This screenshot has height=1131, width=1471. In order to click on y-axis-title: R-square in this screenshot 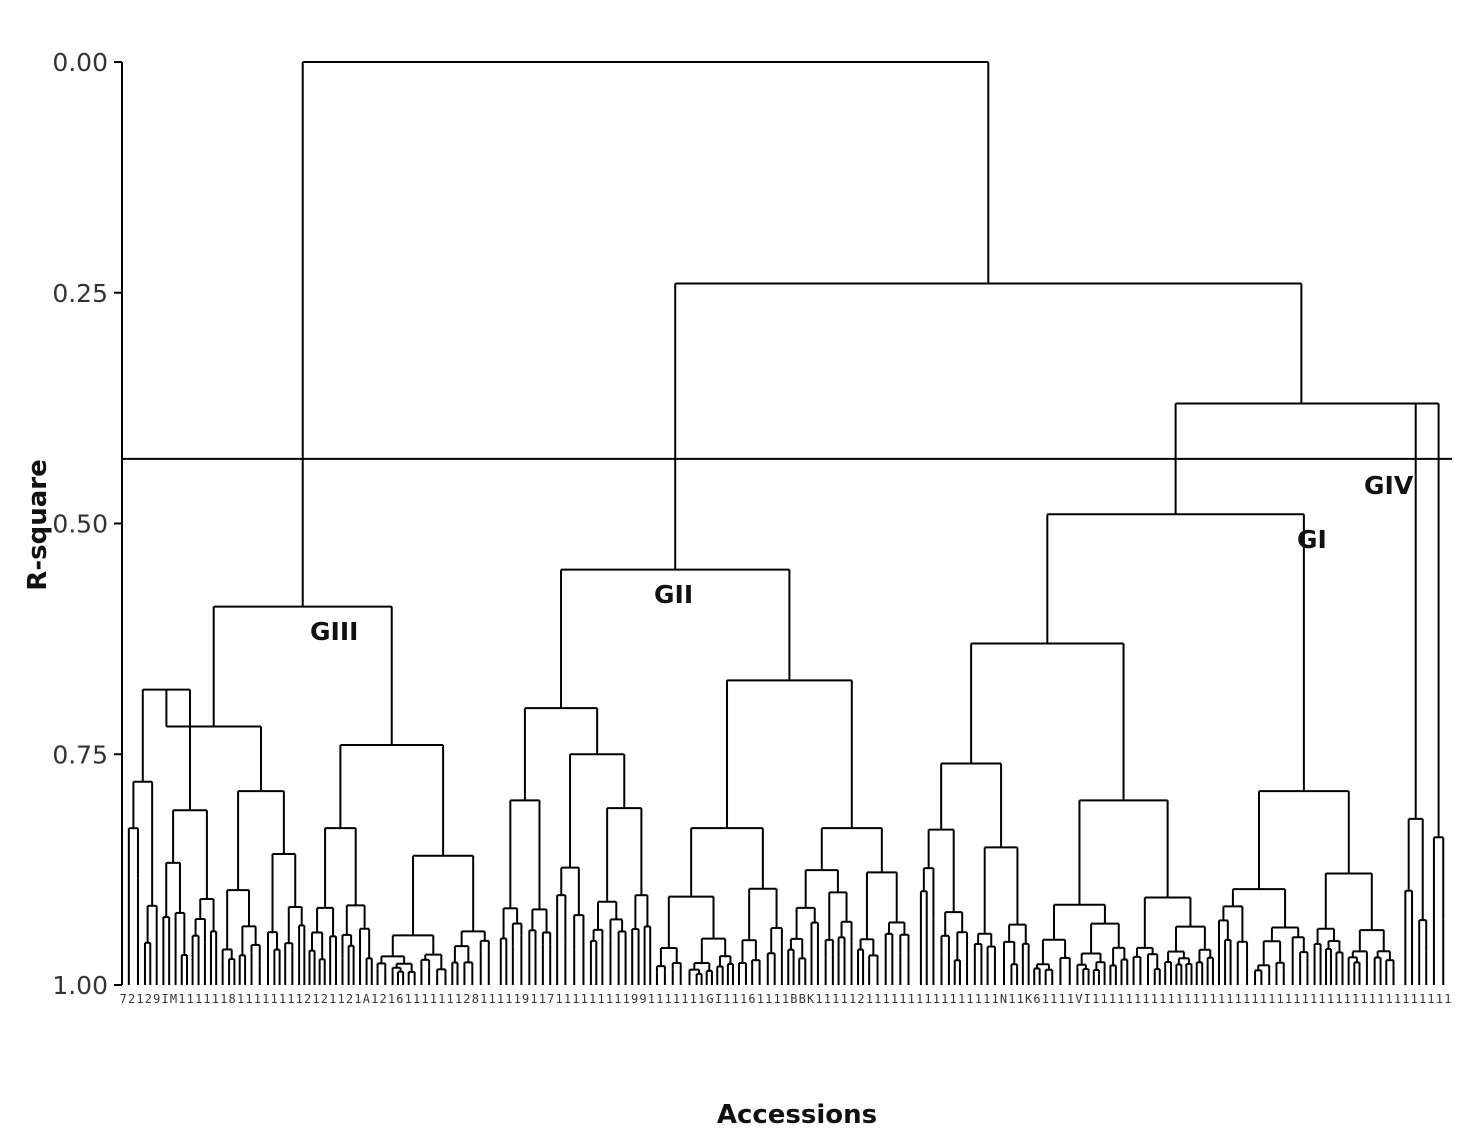, I will do `click(38, 524)`.